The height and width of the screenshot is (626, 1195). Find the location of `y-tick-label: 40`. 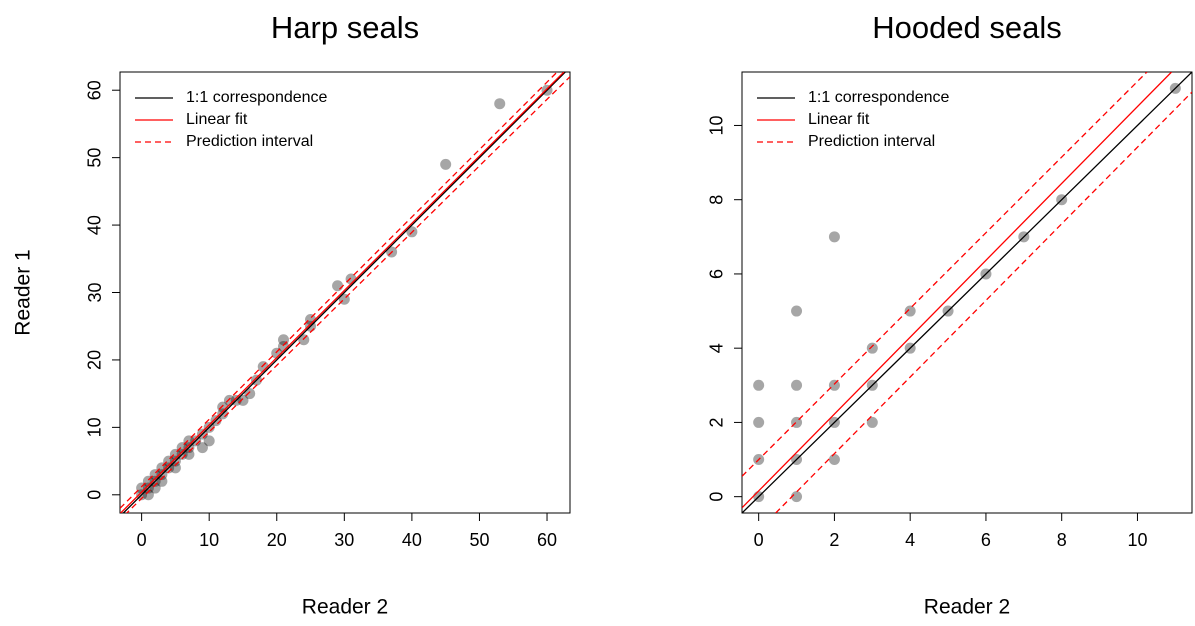

y-tick-label: 40 is located at coordinates (95, 225).